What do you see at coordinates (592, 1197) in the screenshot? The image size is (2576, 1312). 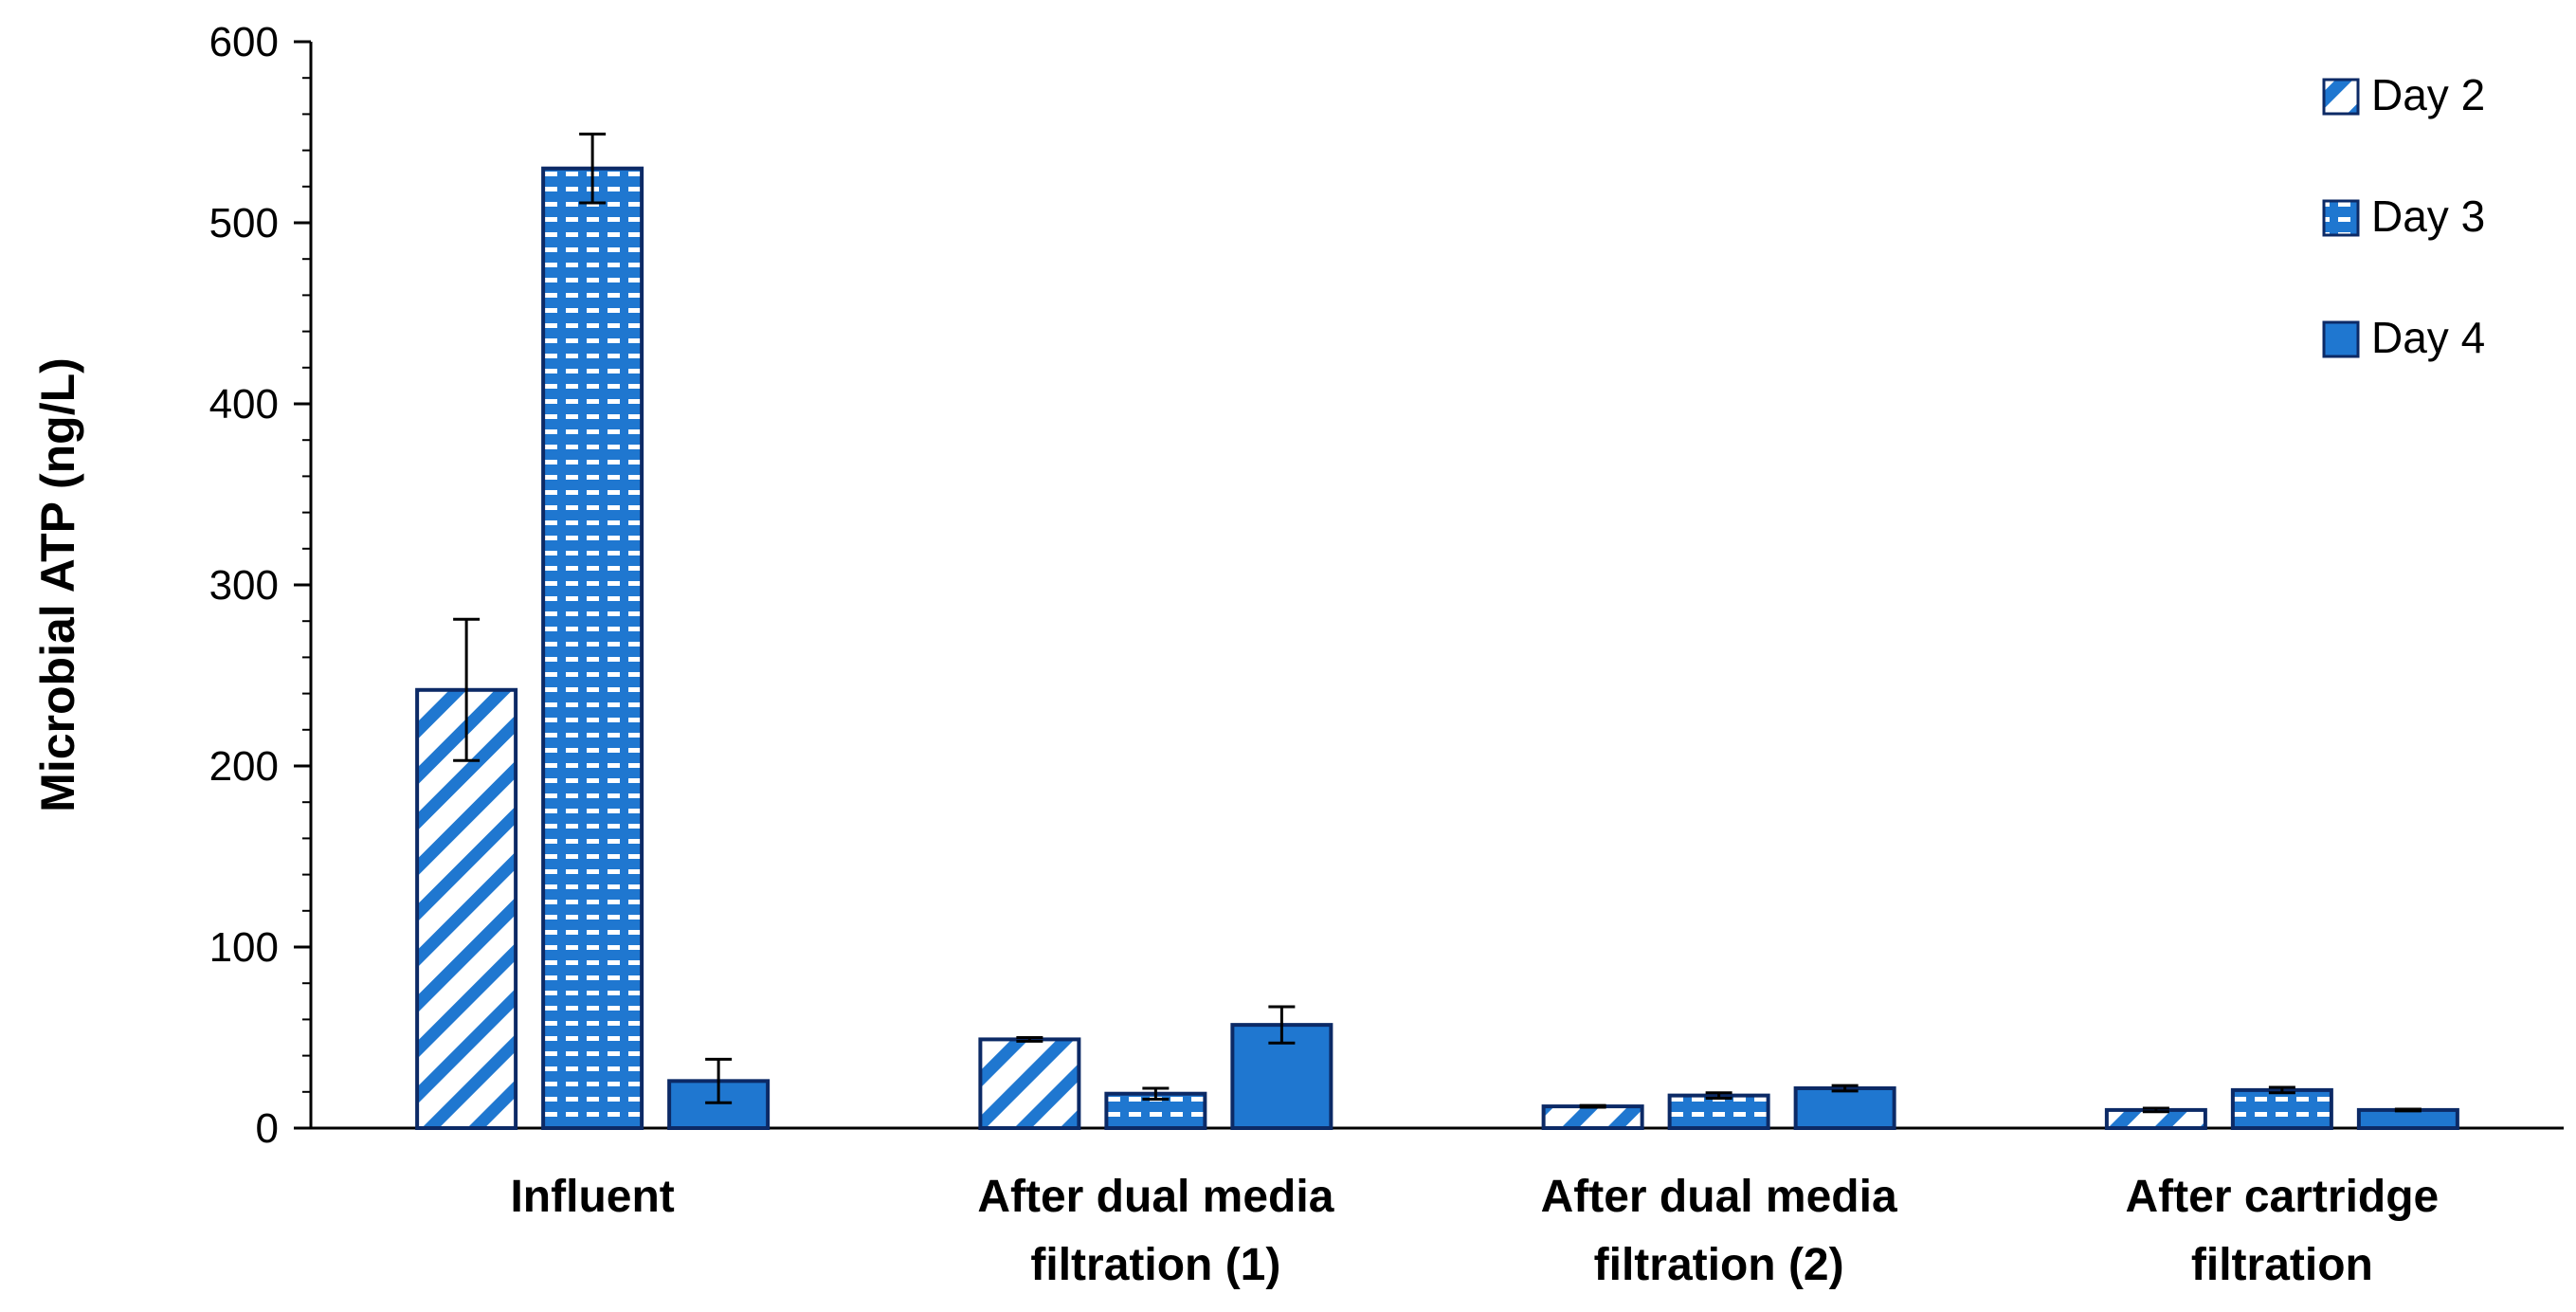 I see `category-label: Influent` at bounding box center [592, 1197].